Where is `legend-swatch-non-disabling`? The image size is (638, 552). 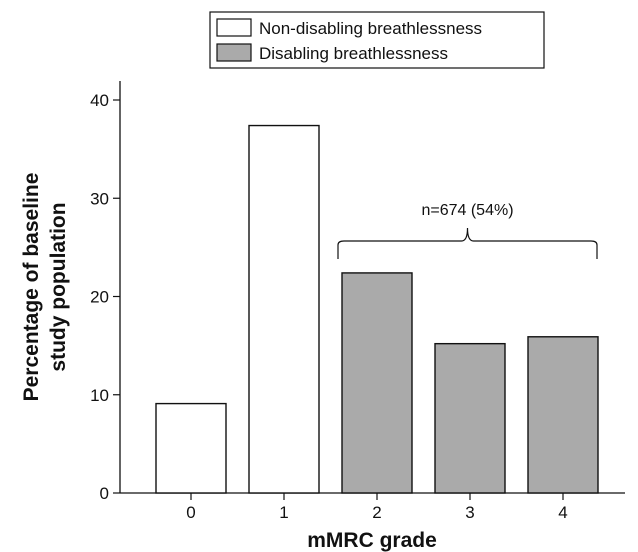
legend-swatch-non-disabling is located at coordinates (234, 27).